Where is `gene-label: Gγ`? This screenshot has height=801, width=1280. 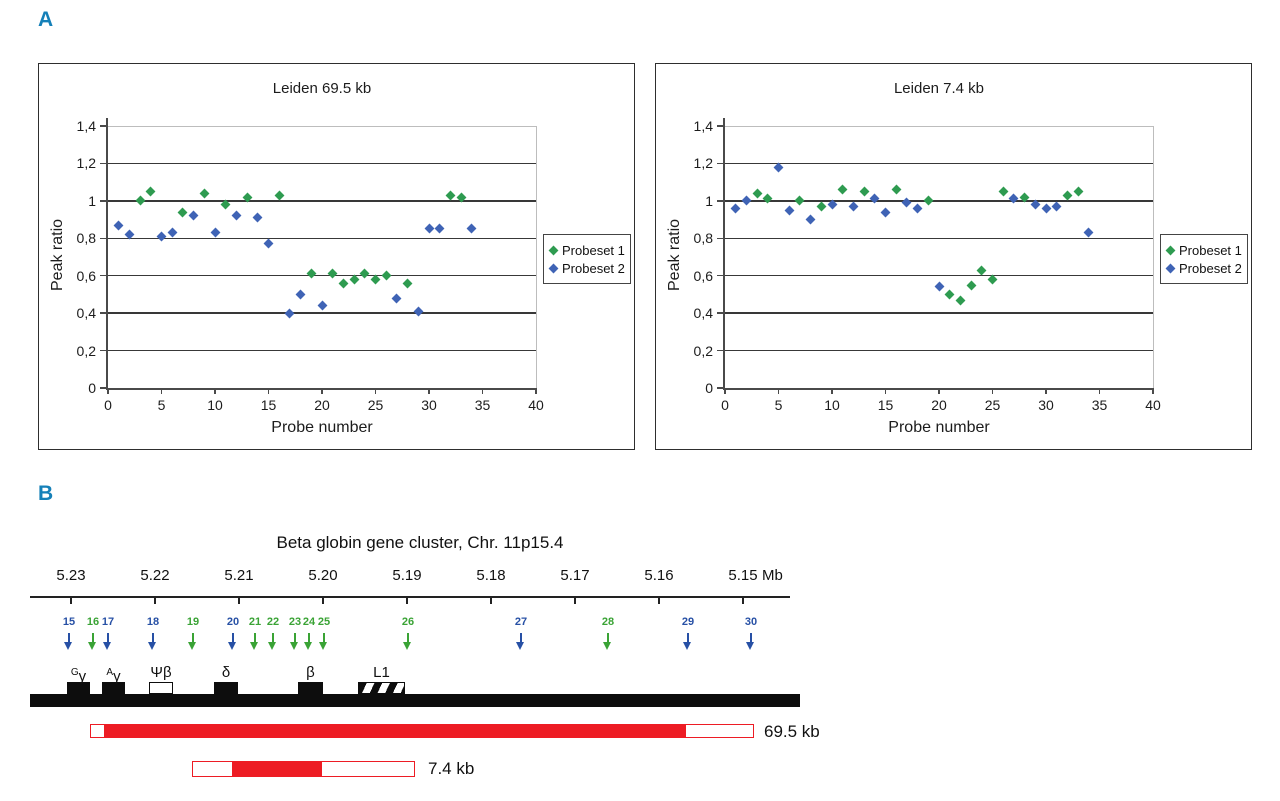 gene-label: Gγ is located at coordinates (79, 674).